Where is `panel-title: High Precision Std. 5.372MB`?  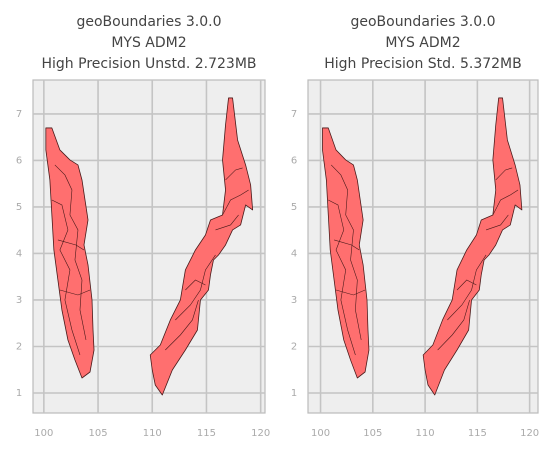 panel-title: High Precision Std. 5.372MB is located at coordinates (422, 64).